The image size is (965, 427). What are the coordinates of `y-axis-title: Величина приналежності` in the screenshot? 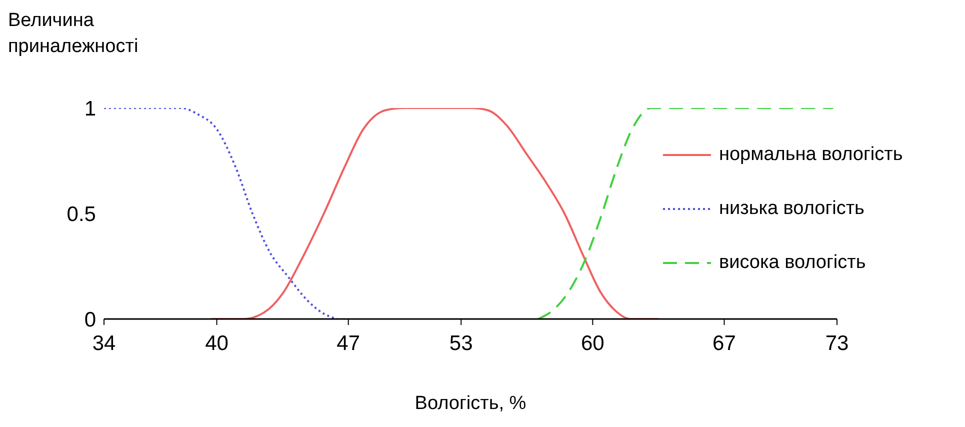 It's located at (74, 34).